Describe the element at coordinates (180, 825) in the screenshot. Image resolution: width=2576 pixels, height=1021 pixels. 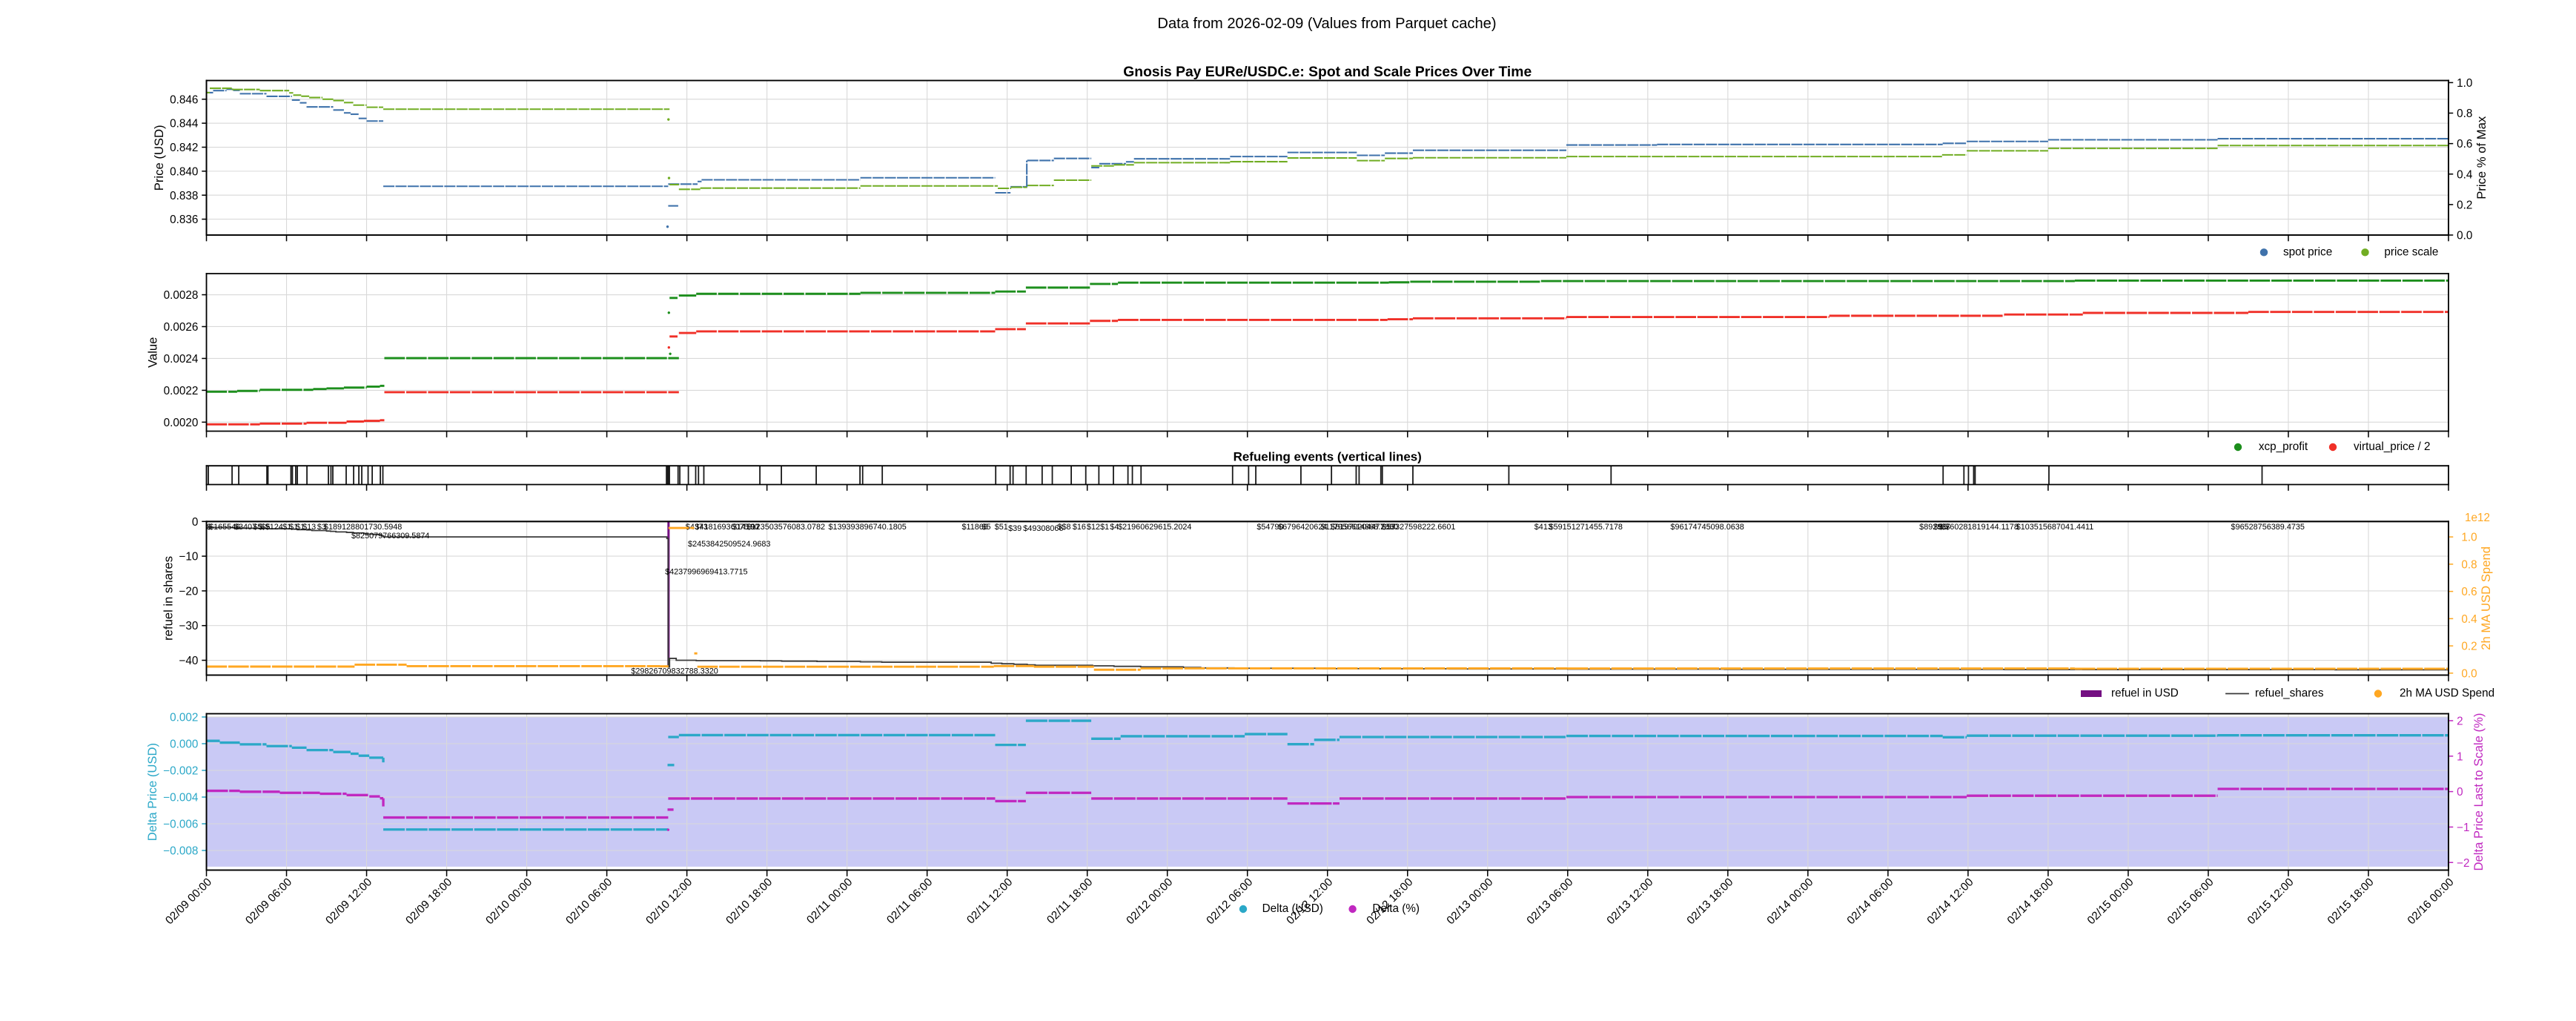
I see `svg-text: −0.006` at that location.